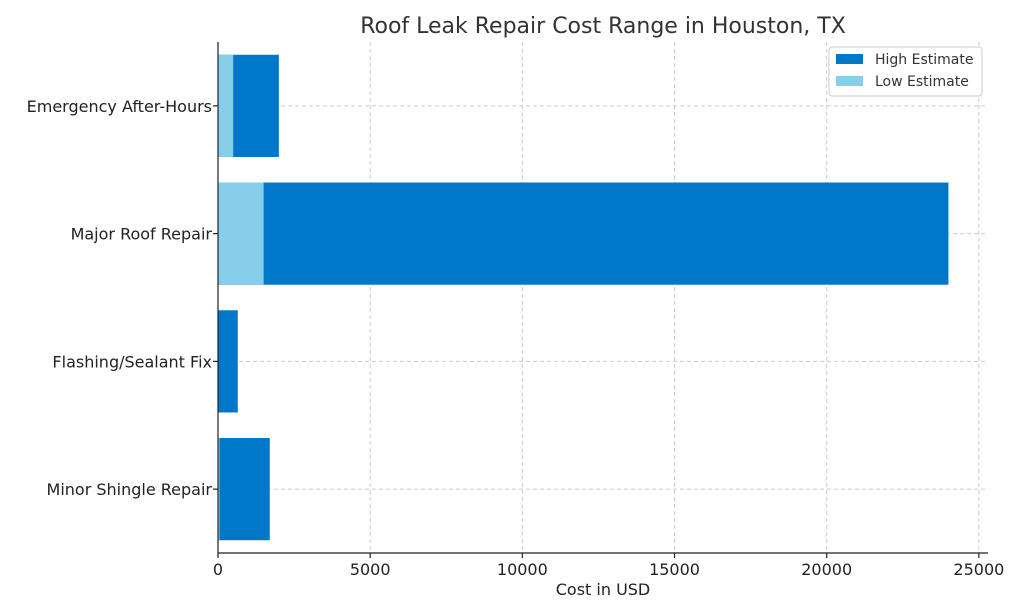  Describe the element at coordinates (608, 566) in the screenshot. I see `x-tick-labels: 0 5000 10000 15000 20000 25000` at that location.